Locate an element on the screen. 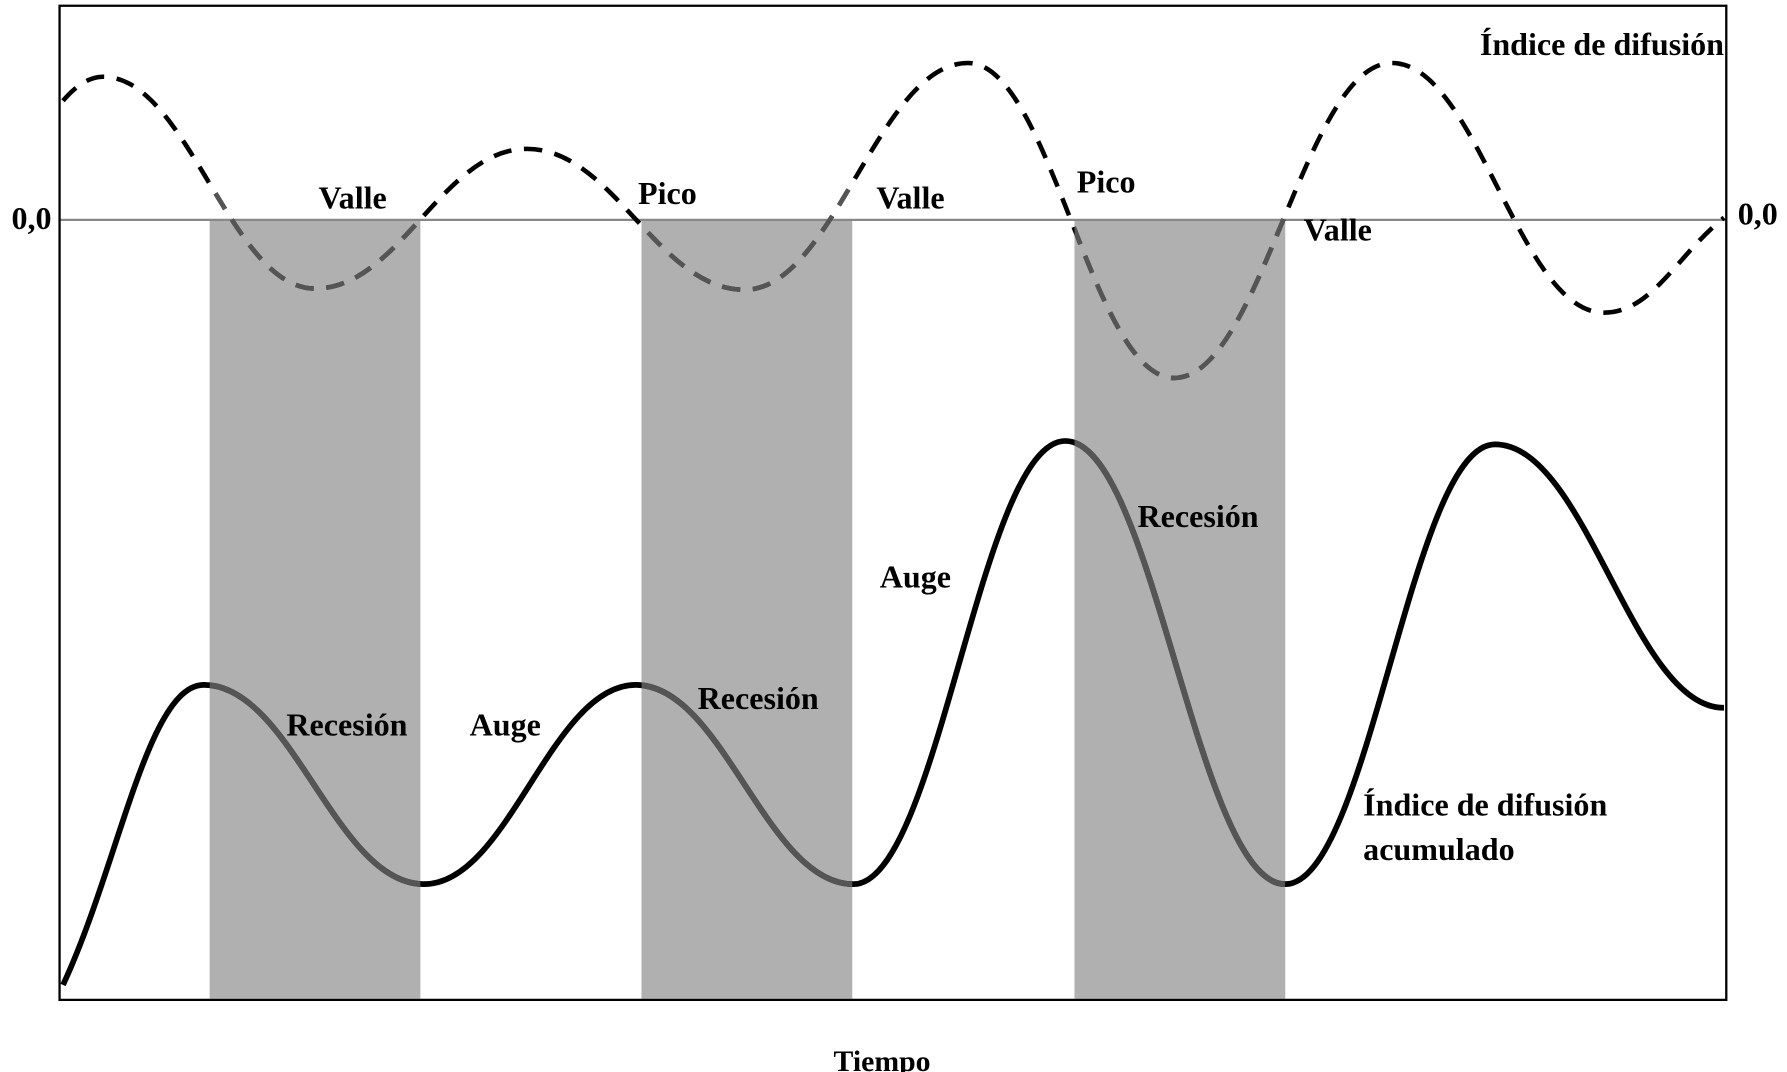 The image size is (1787, 1072). label: acumulado is located at coordinates (1438, 849).